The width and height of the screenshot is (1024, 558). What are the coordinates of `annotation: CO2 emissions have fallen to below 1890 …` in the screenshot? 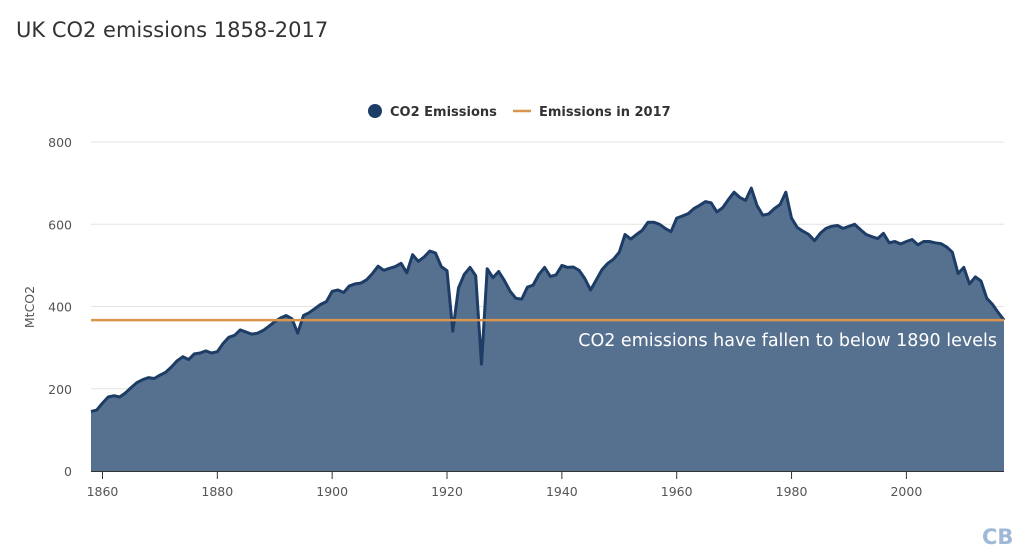 It's located at (787, 341).